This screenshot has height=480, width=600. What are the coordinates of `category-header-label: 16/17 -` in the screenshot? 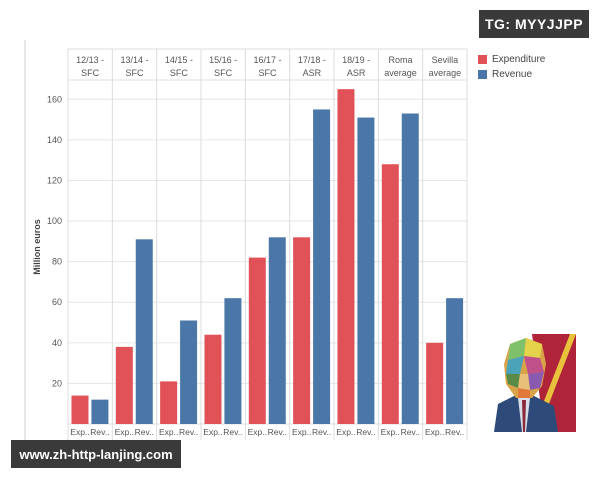 It's located at (267, 60).